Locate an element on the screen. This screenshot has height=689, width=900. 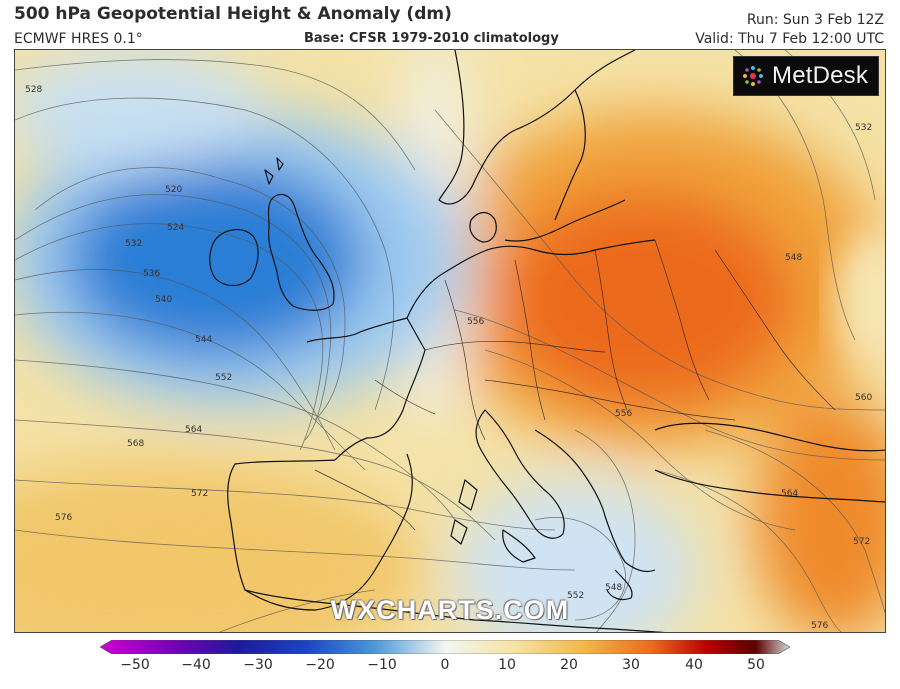
contour-label: 544 is located at coordinates (203, 340).